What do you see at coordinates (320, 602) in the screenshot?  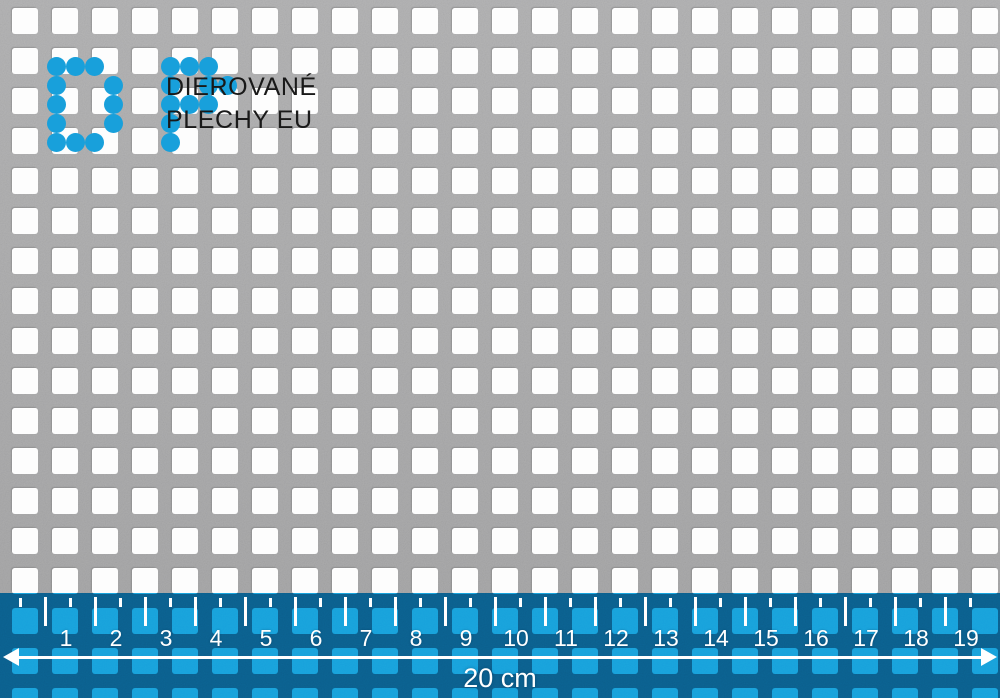 I see `tick-minor` at bounding box center [320, 602].